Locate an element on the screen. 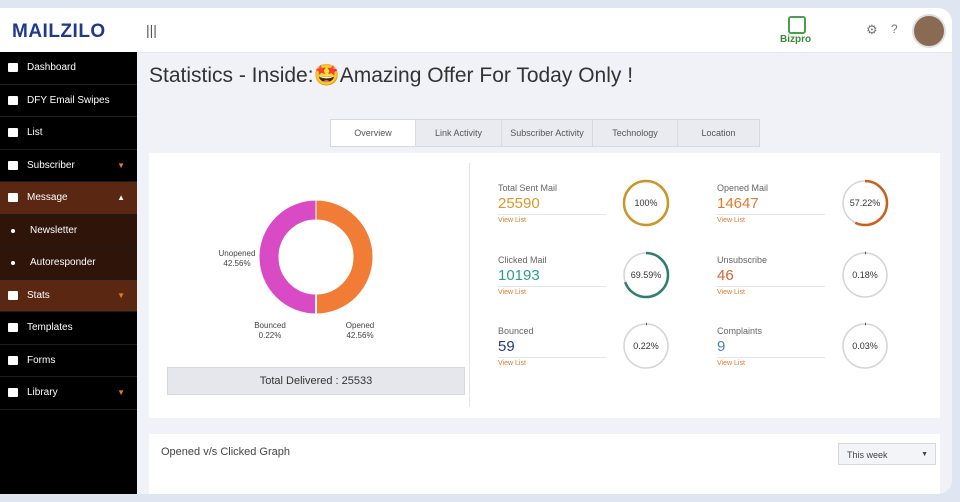 The width and height of the screenshot is (960, 502). donut-label-name: Opened is located at coordinates (360, 325).